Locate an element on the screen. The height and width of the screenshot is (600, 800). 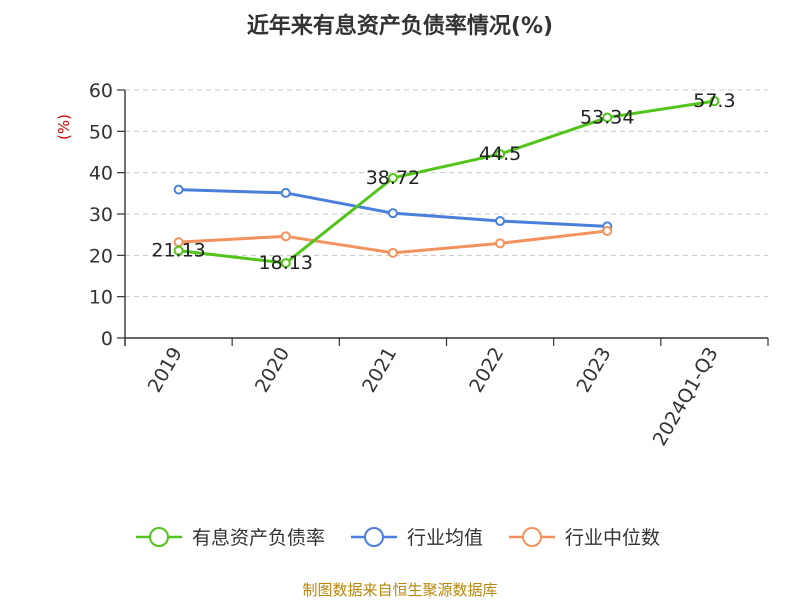
legend-label: 行业中位数 is located at coordinates (612, 538).